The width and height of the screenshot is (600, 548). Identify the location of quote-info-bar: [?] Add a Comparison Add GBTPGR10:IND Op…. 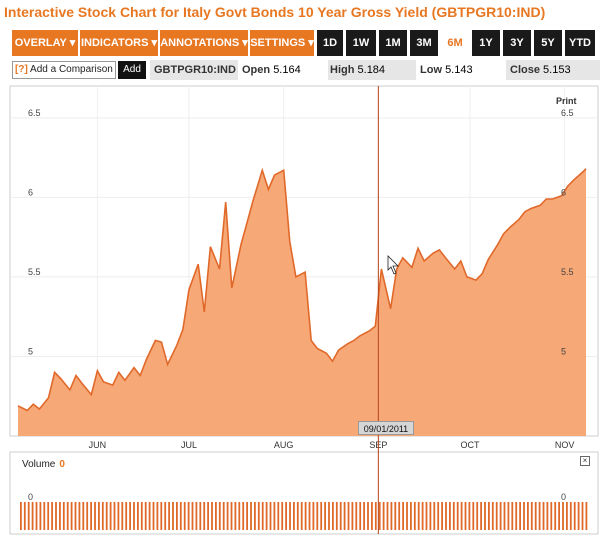
(306, 70).